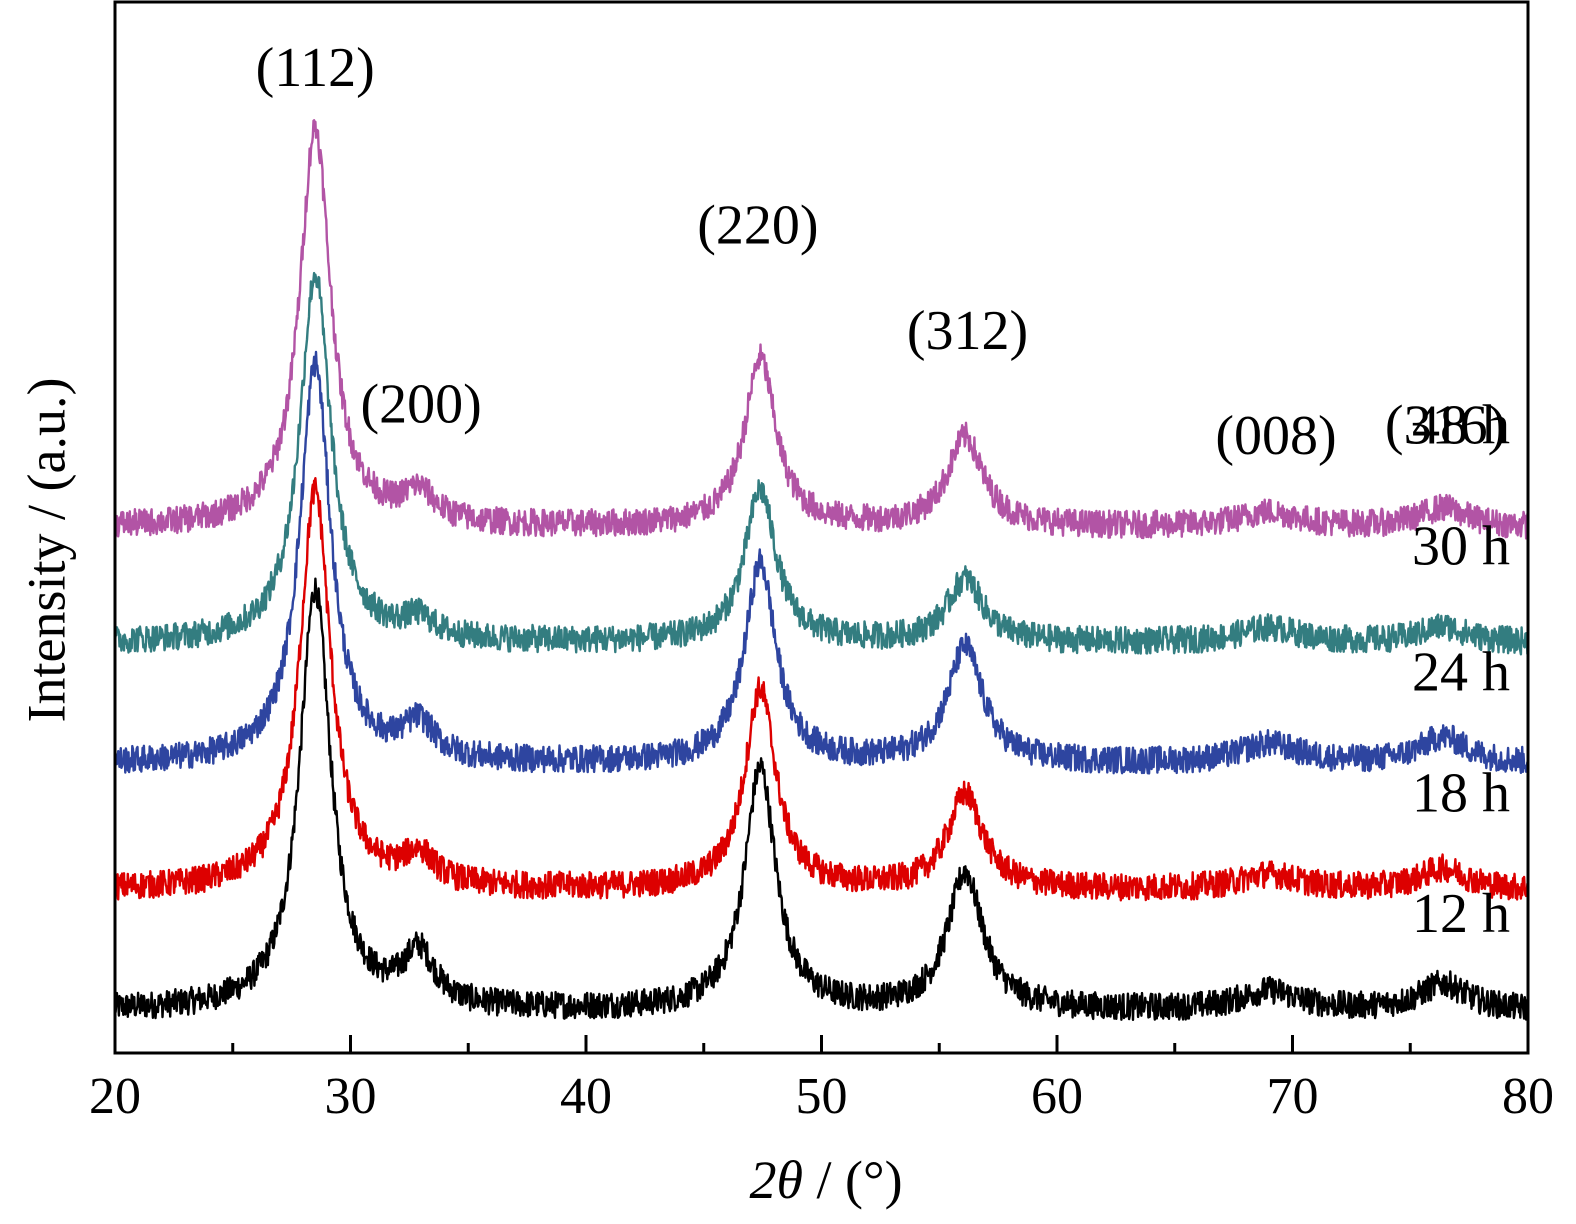  I want to click on series-label-18-h: 18 h, so click(1461, 793).